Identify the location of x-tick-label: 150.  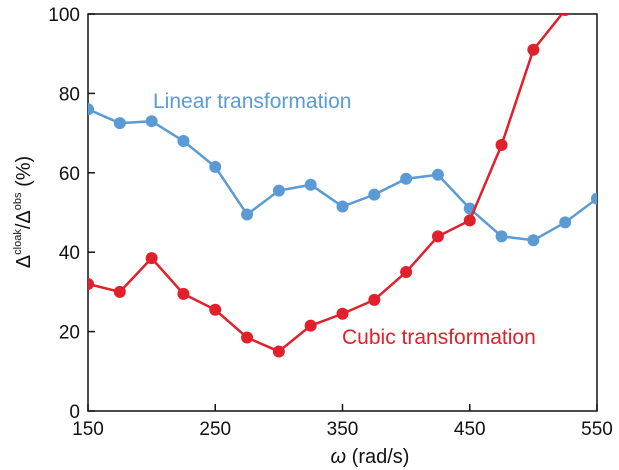
(88, 429).